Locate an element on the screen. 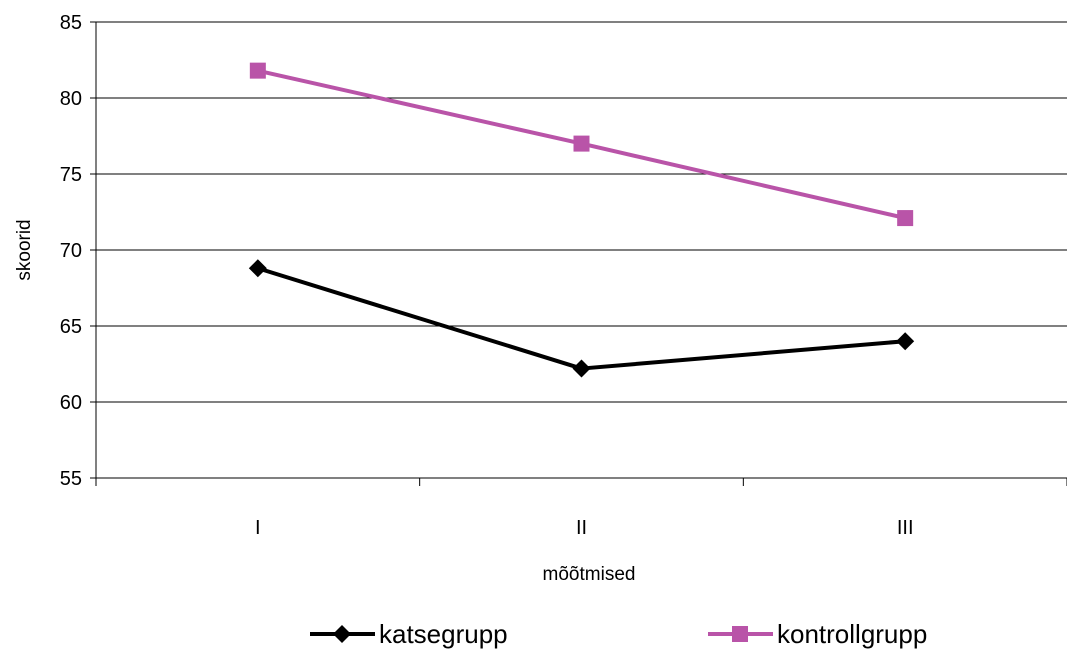  y-tick-label: 70 is located at coordinates (71, 251).